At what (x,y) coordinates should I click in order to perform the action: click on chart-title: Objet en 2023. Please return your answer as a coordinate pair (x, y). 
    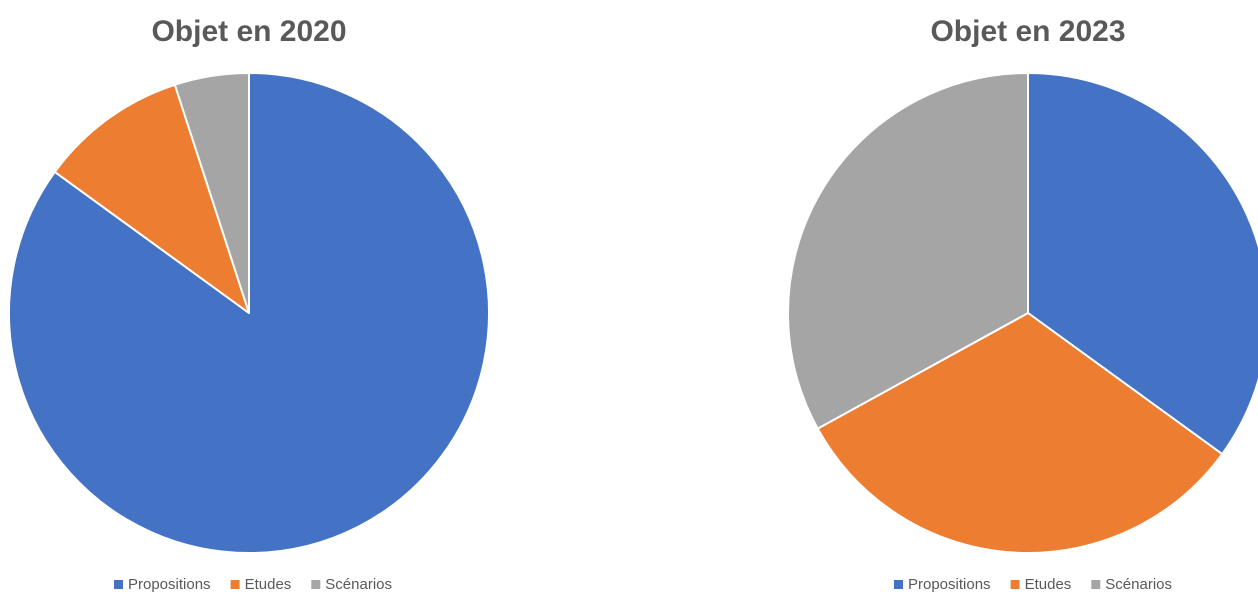
    Looking at the image, I should click on (1027, 31).